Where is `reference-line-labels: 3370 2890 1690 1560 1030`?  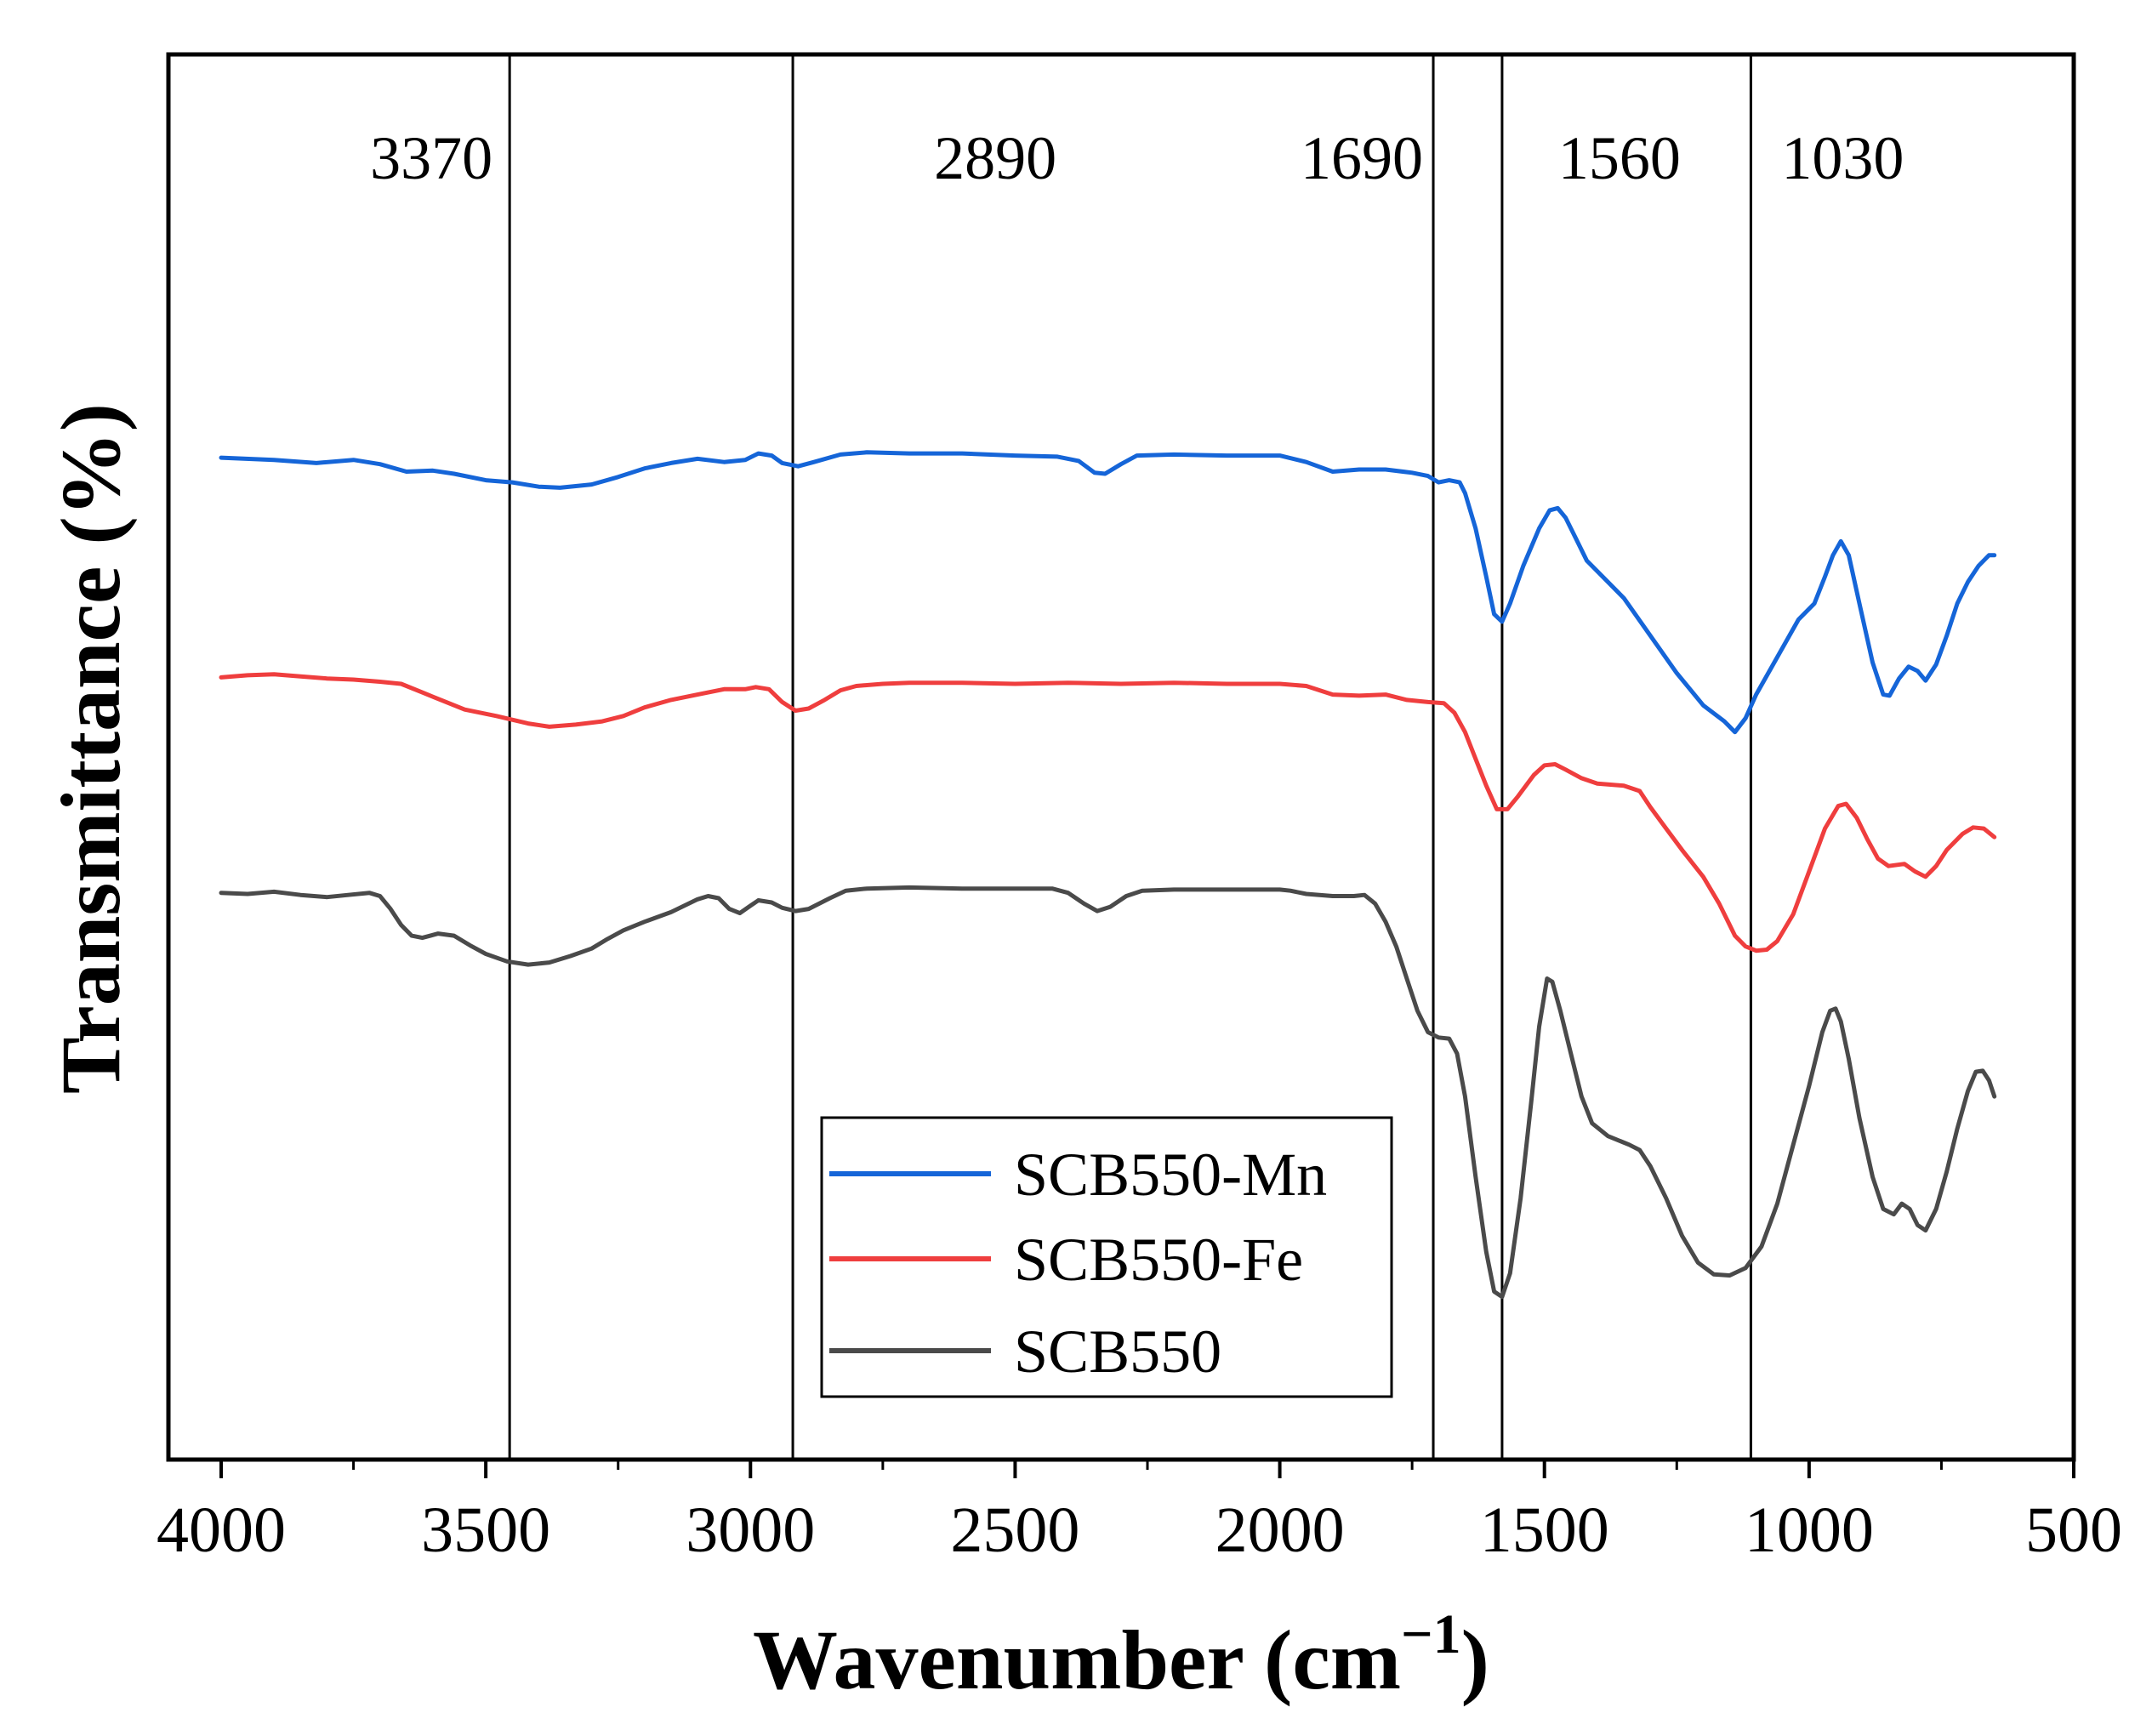 reference-line-labels: 3370 2890 1690 1560 1030 is located at coordinates (1137, 158).